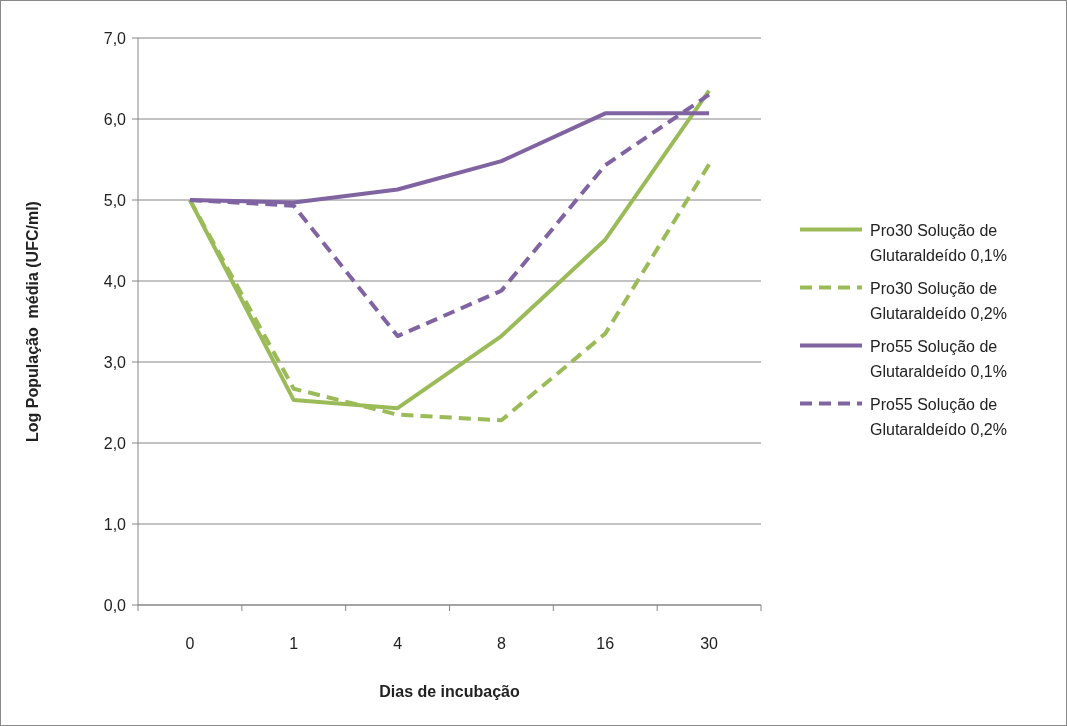 The image size is (1067, 726). I want to click on legend-label: Pro55 Solução de Glutaraldeído 0,2%, so click(938, 416).